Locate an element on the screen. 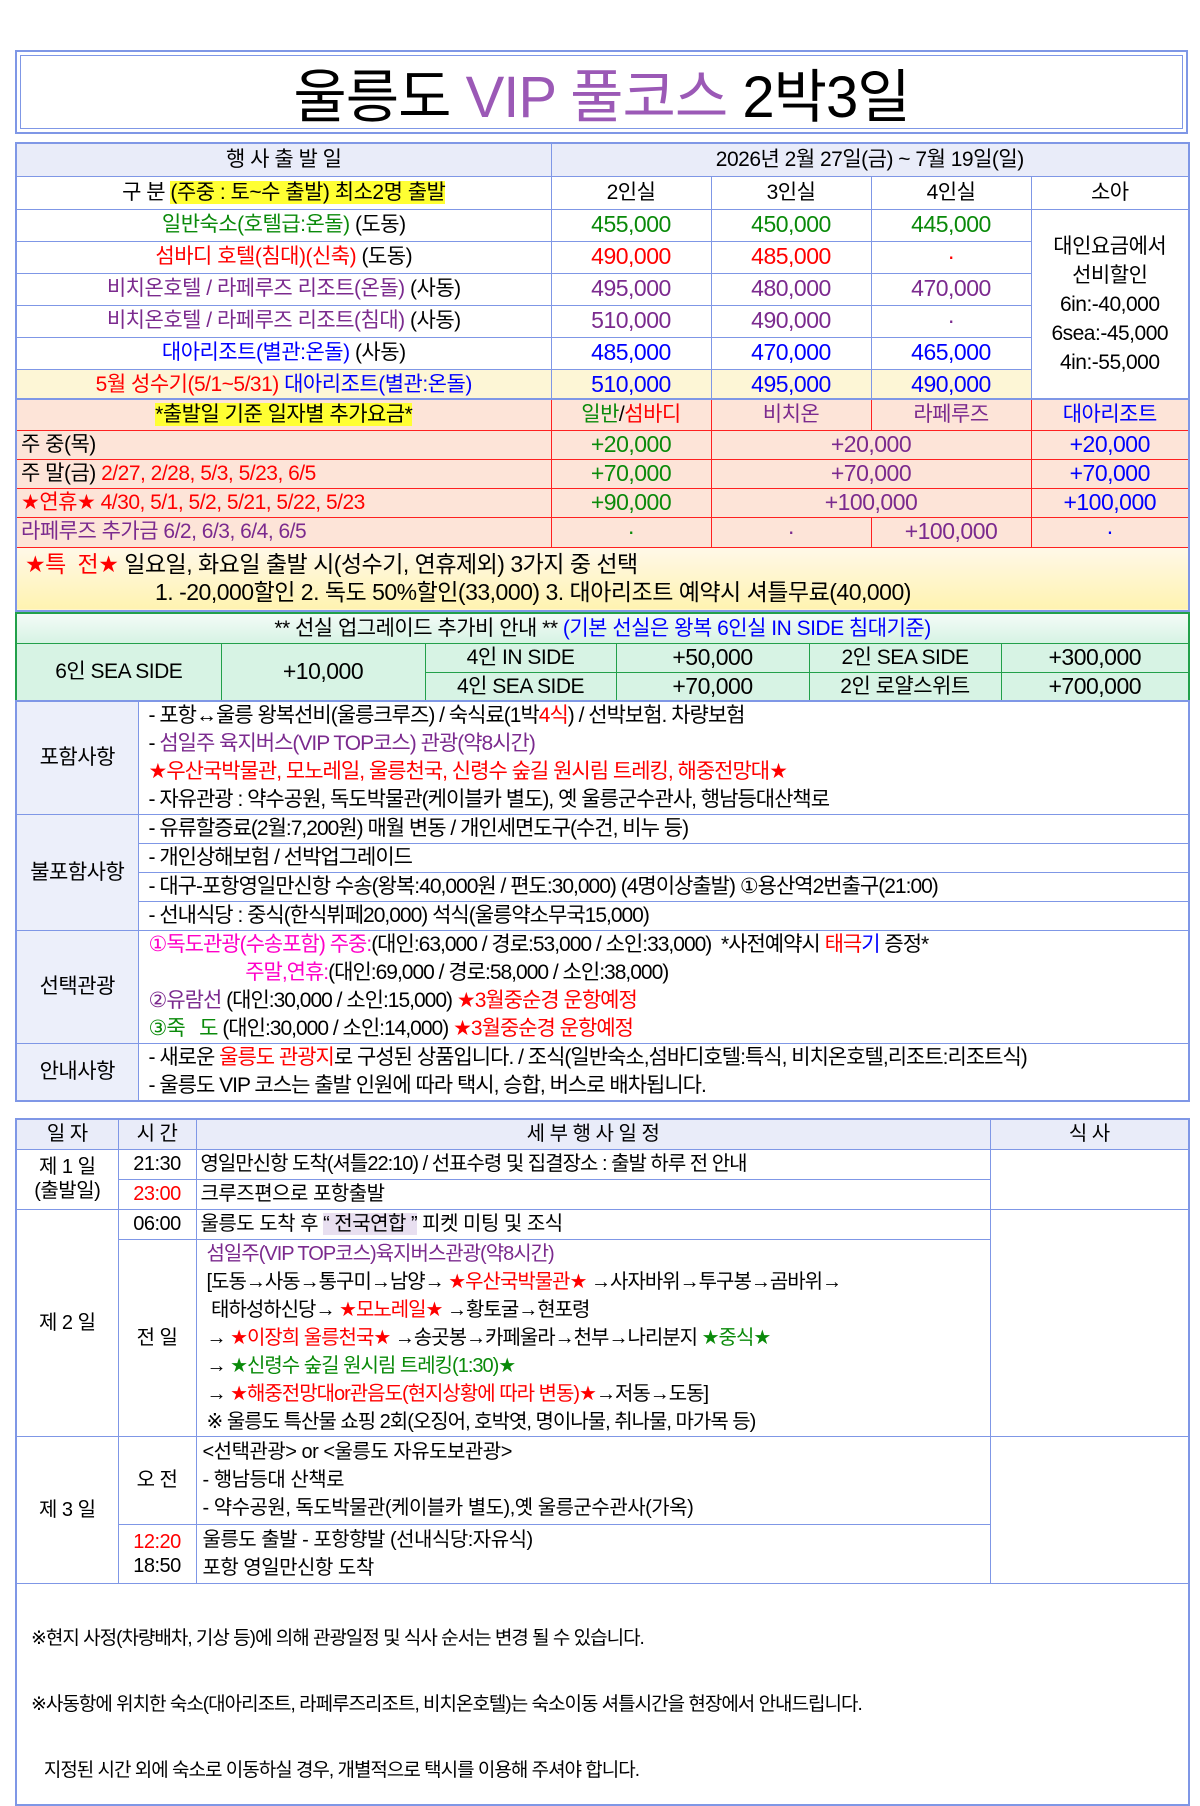  price-value: 450,000 is located at coordinates (791, 225).